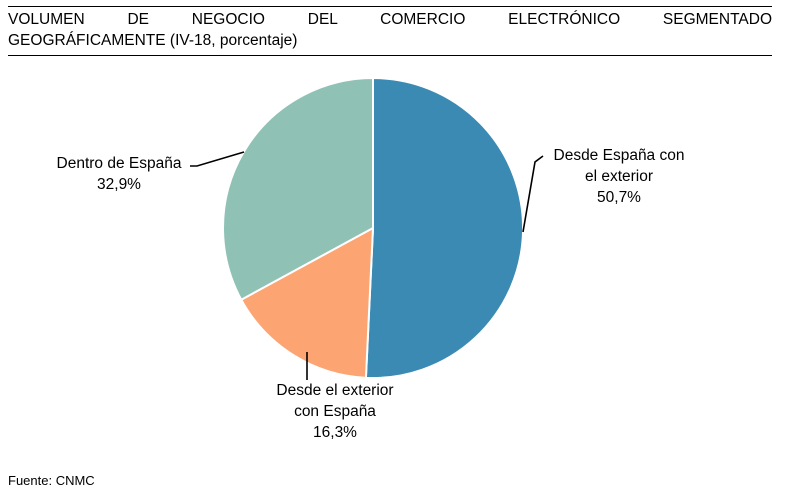 The image size is (790, 500). Describe the element at coordinates (334, 390) in the screenshot. I see `slice-category-label-2: Desde el exterior` at that location.